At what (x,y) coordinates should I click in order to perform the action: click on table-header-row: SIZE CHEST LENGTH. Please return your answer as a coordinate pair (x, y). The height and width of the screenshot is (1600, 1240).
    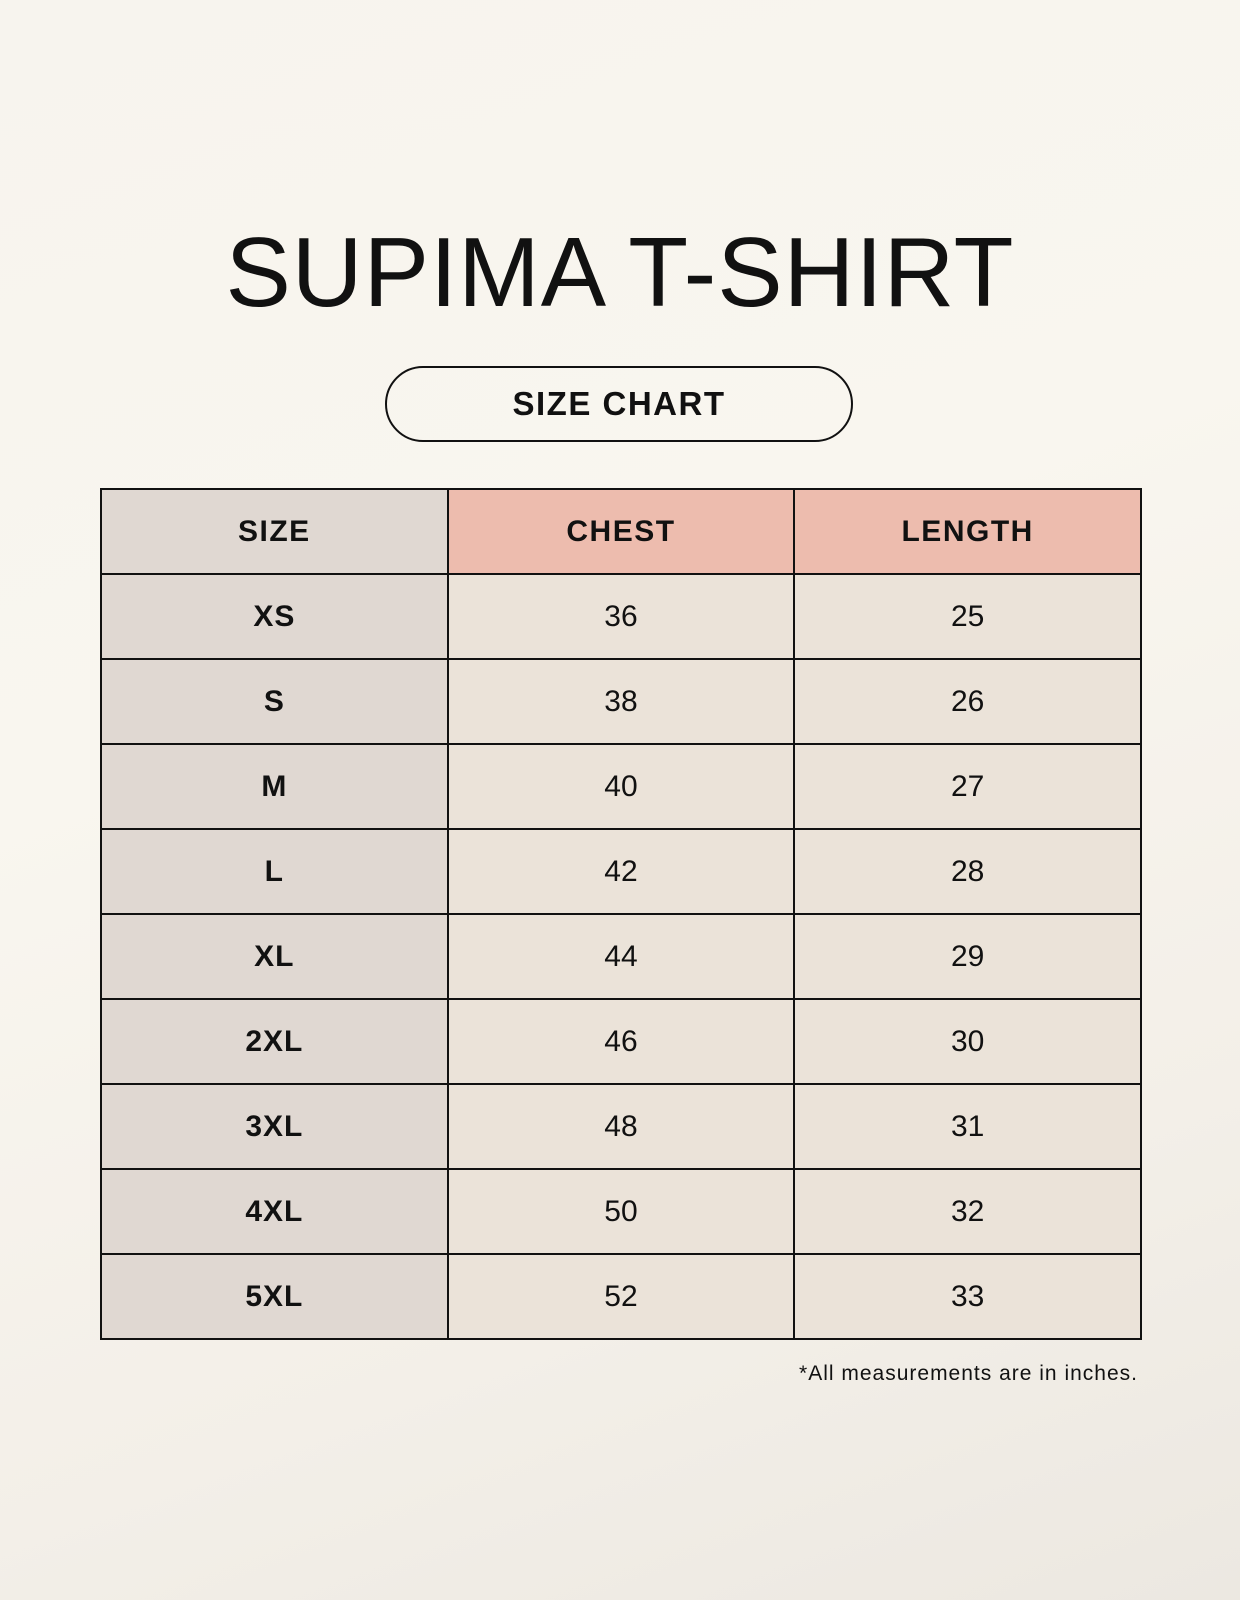
    Looking at the image, I should click on (621, 531).